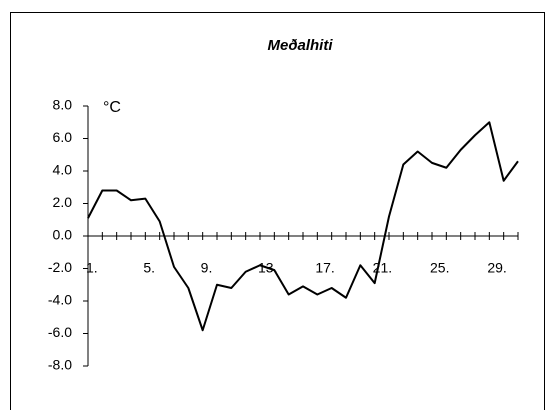 Image resolution: width=552 pixels, height=410 pixels. I want to click on x-tick-label: 29., so click(496, 268).